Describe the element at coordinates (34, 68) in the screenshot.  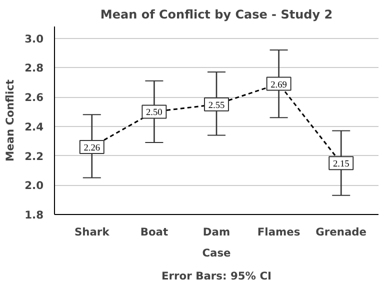
I see `y-tick-label: 2.8` at that location.